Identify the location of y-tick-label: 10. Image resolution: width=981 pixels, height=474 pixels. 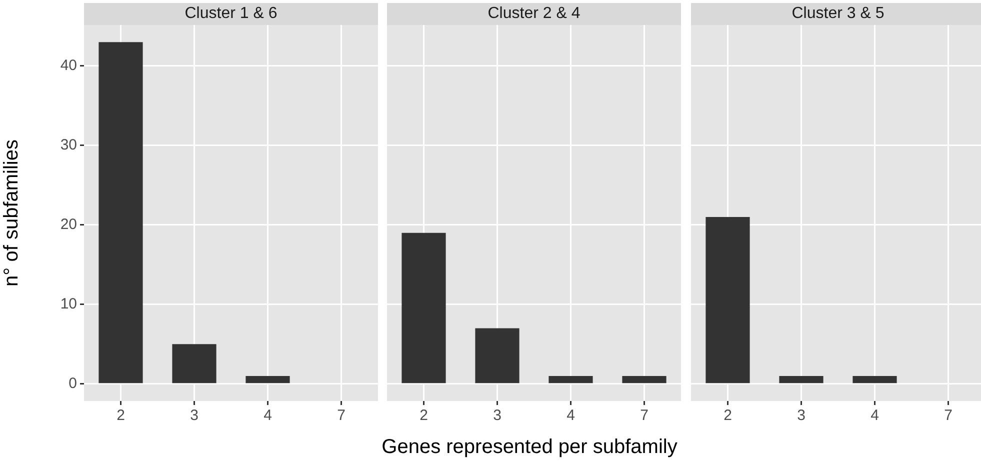
(68, 304).